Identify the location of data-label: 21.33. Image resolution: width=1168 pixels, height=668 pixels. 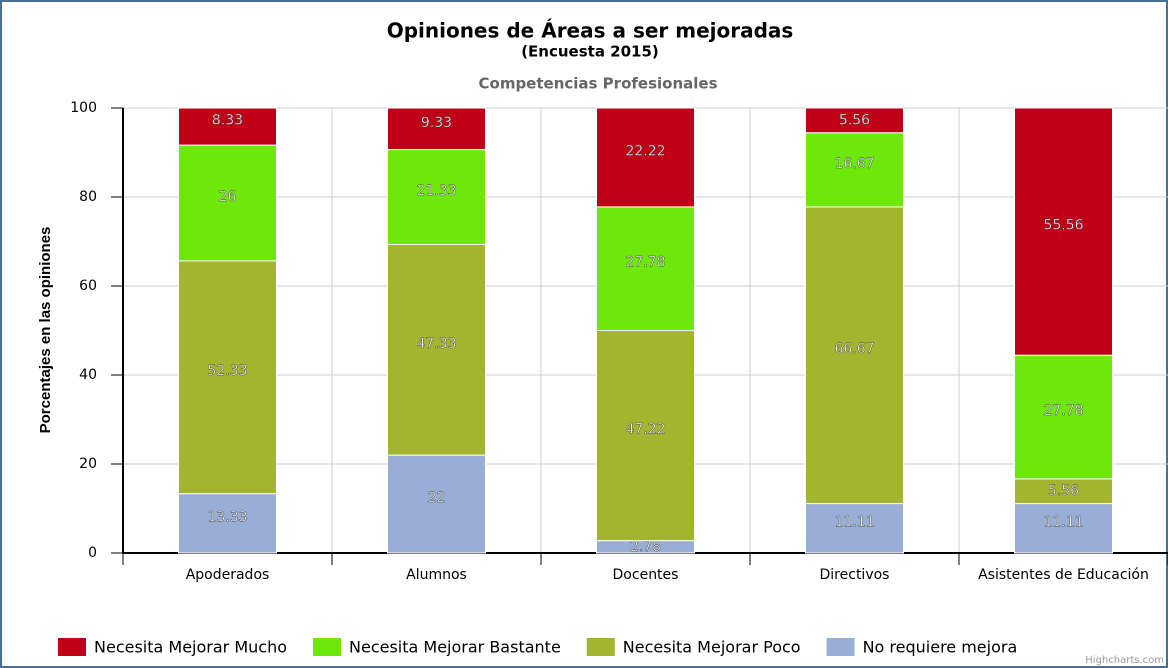
(436, 191).